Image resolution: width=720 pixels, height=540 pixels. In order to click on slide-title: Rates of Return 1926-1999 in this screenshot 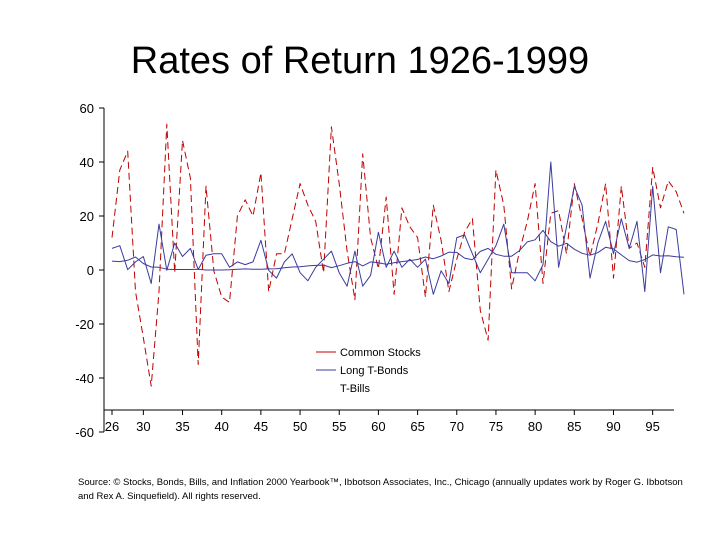, I will do `click(360, 61)`.